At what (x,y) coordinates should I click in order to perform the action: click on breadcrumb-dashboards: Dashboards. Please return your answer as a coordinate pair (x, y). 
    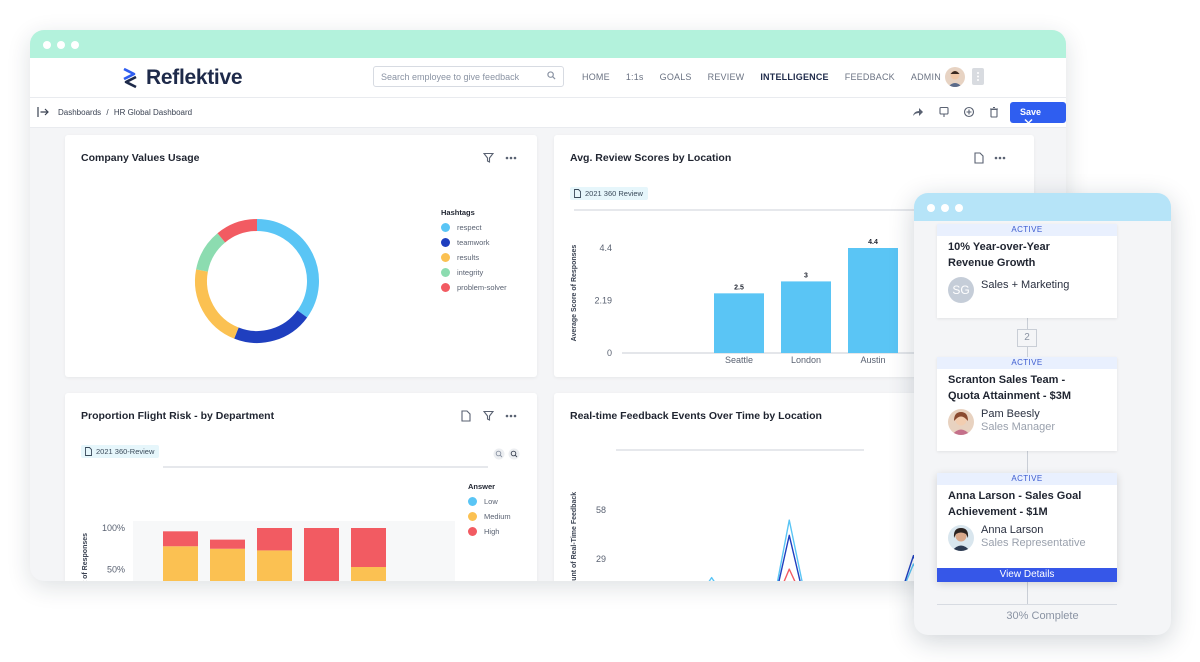
    Looking at the image, I should click on (80, 112).